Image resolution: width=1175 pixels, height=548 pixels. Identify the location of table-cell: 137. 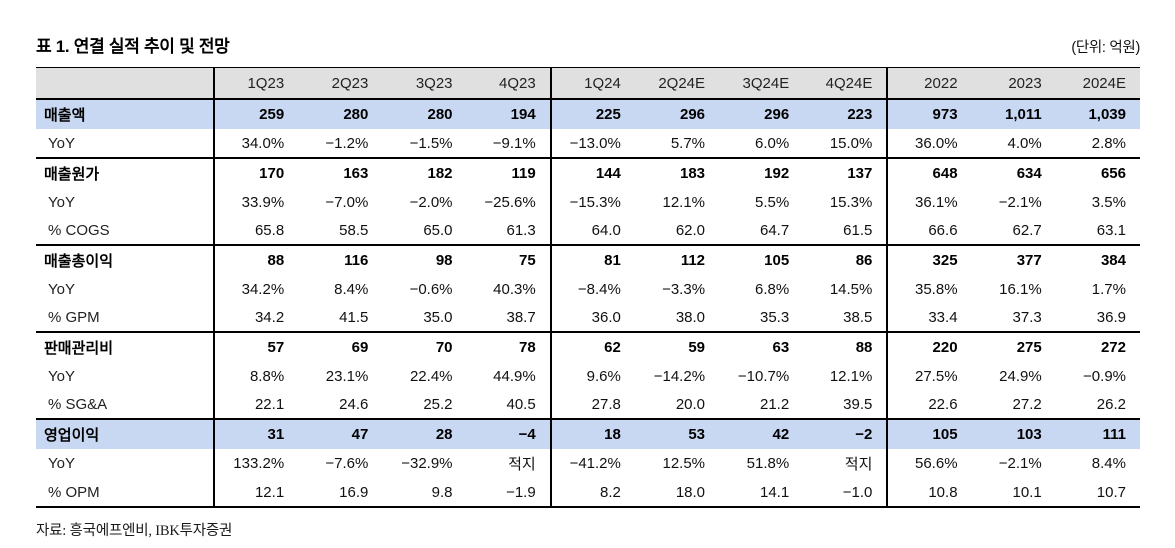
(845, 172).